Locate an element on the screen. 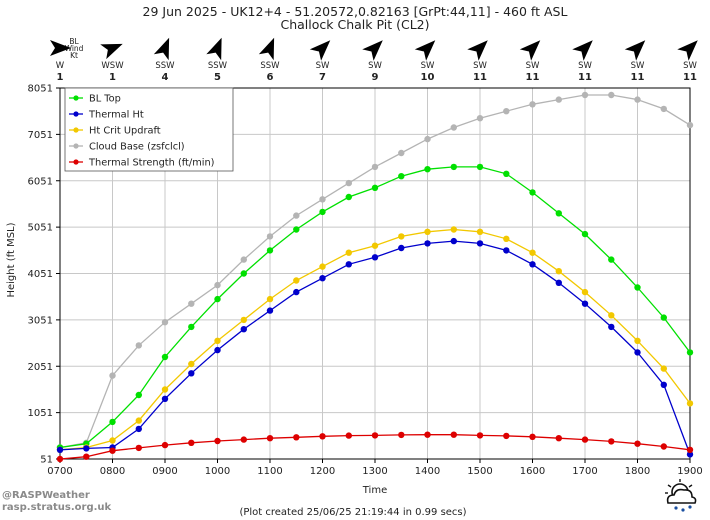 The image size is (710, 520). y-tick-label: 8051 is located at coordinates (40, 89).